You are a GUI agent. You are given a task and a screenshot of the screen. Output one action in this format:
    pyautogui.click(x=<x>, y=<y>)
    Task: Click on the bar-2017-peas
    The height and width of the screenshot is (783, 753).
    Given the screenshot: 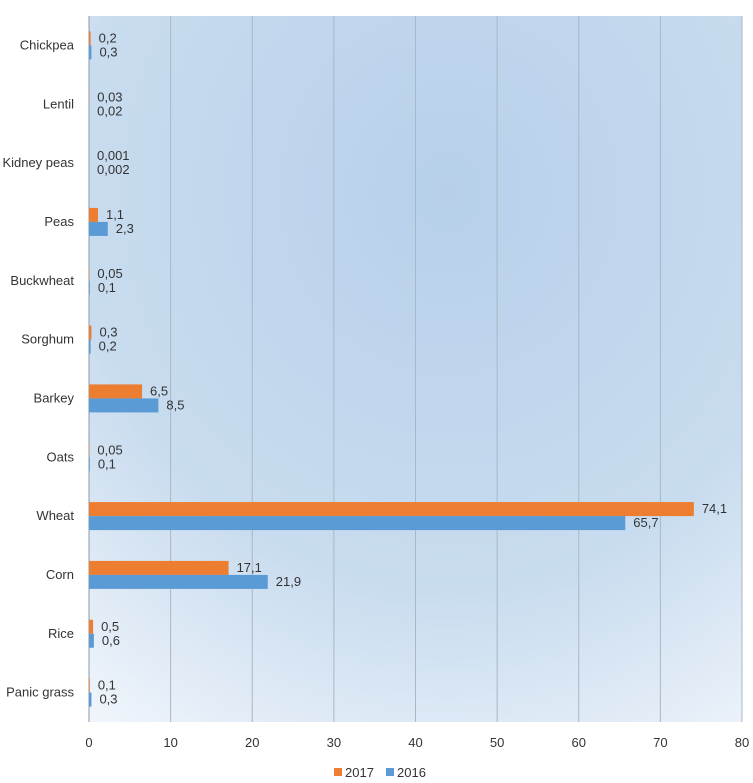 What is the action you would take?
    pyautogui.click(x=93, y=214)
    